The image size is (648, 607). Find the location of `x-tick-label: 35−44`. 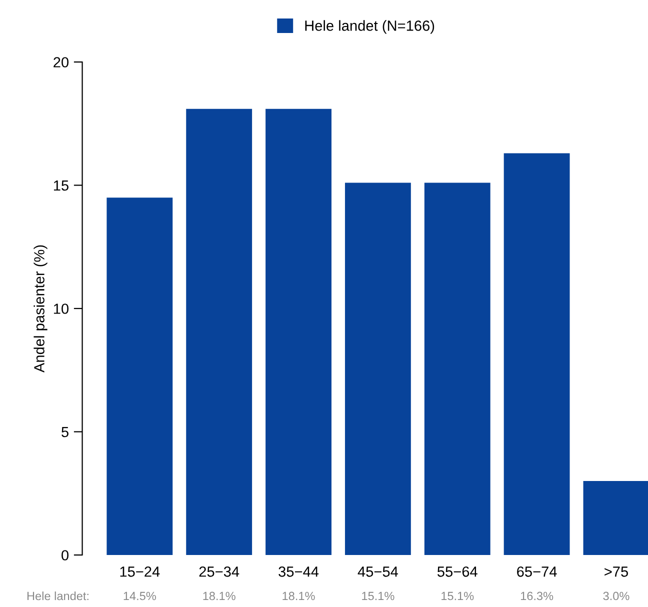

x-tick-label: 35−44 is located at coordinates (298, 571).